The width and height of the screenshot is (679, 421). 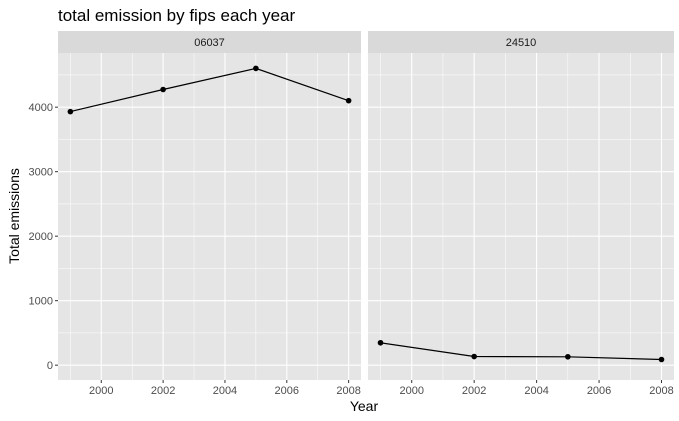 I want to click on facet-strip-label: 24510, so click(x=521, y=43).